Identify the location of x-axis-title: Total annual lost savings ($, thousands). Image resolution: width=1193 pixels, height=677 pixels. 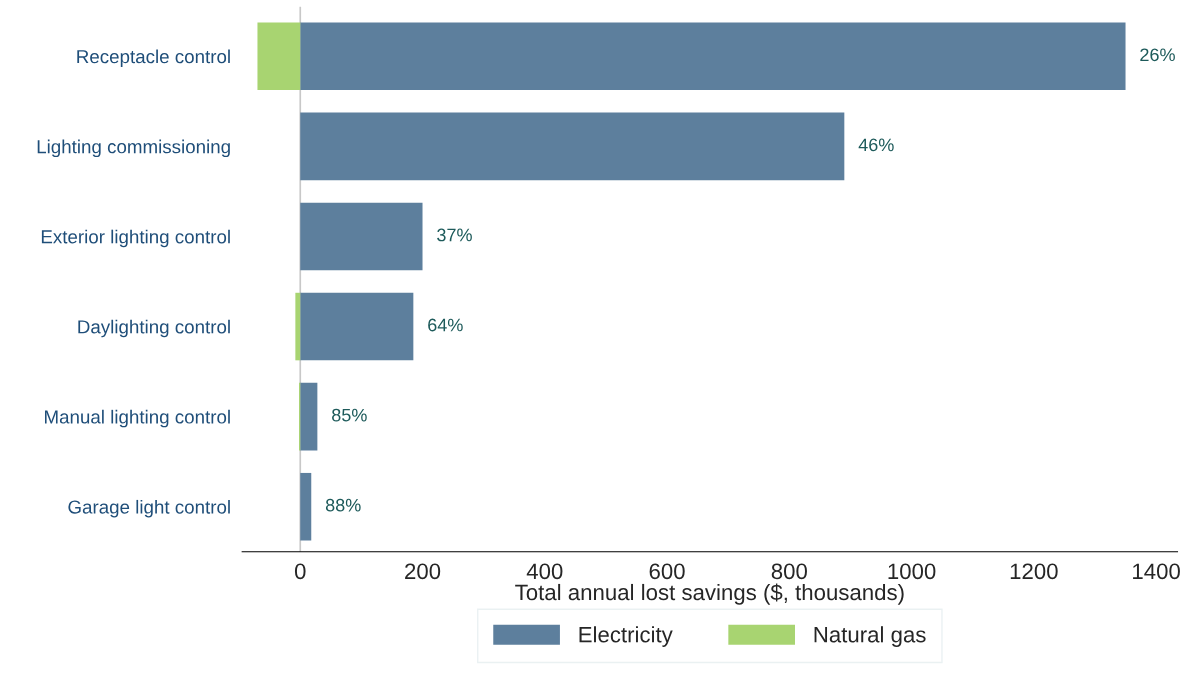
(709, 594).